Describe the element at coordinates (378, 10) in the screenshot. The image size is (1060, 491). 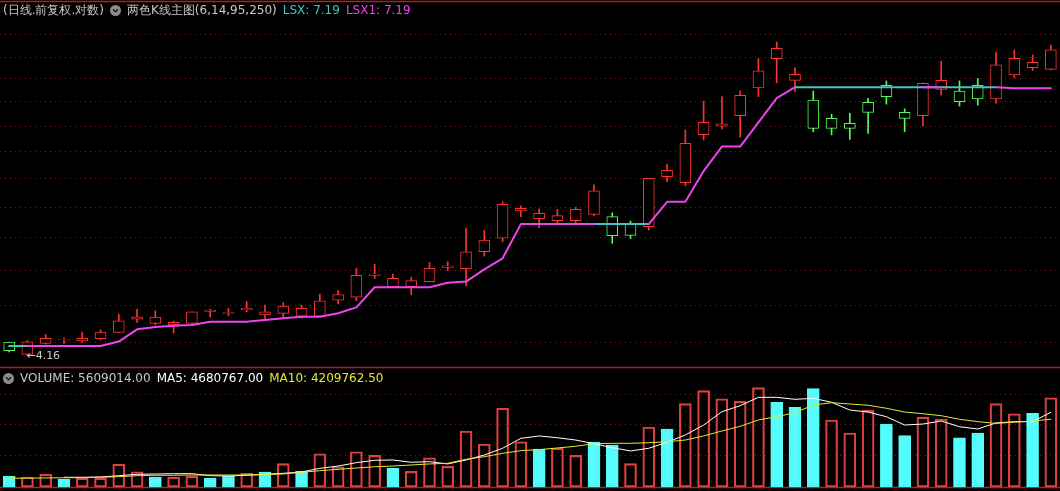
I see `text: LSX1: 7.19` at that location.